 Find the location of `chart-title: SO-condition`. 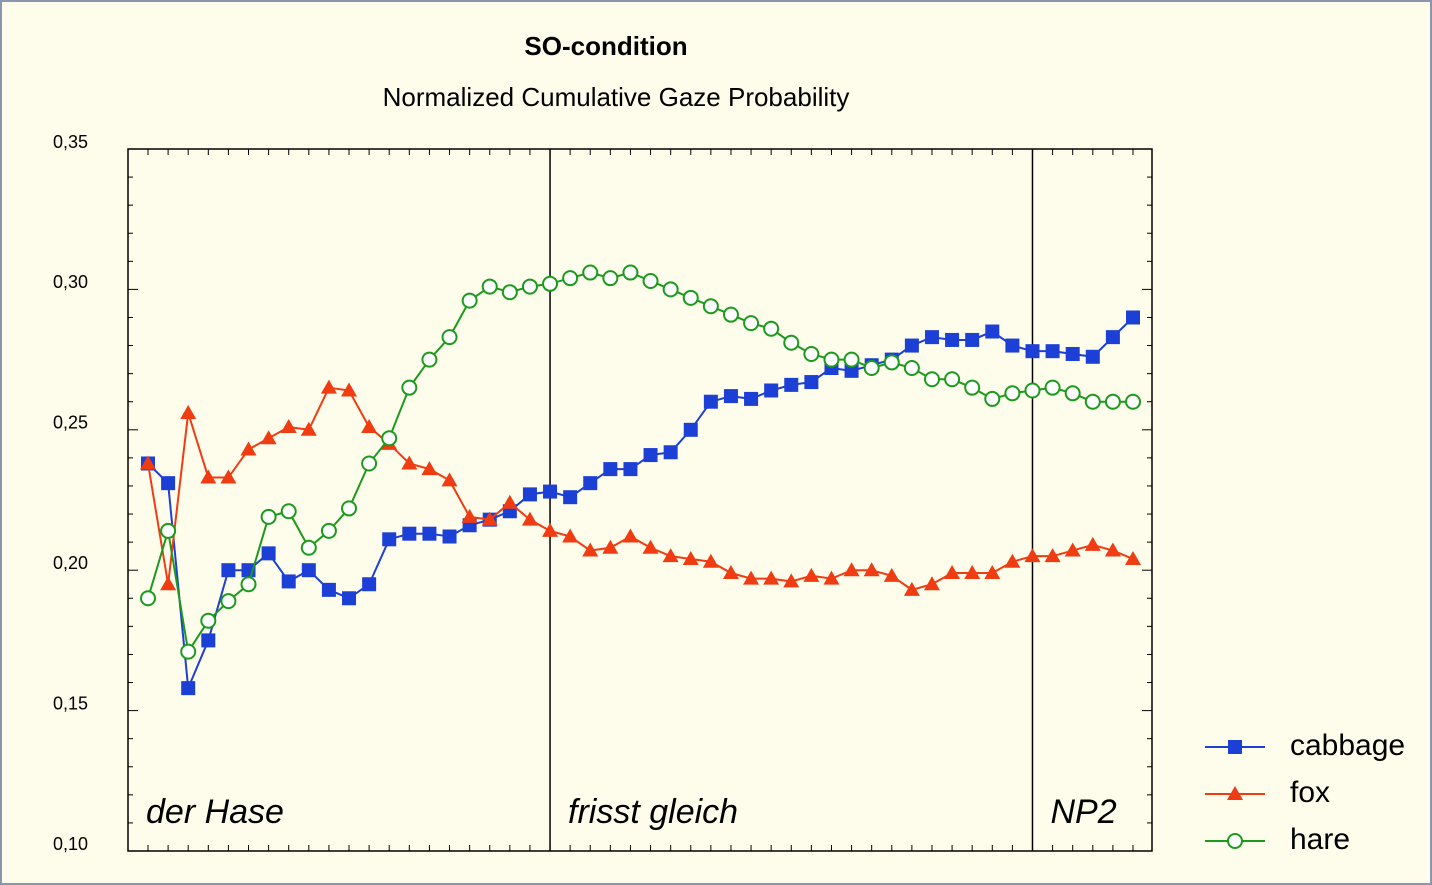

chart-title: SO-condition is located at coordinates (605, 46).